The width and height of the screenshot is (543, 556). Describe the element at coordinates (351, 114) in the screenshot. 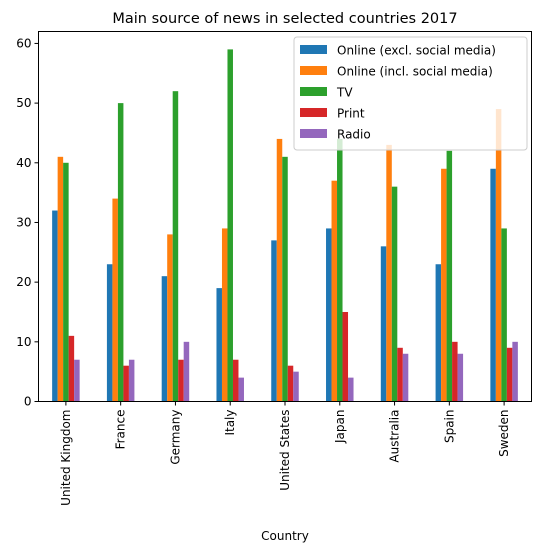

I see `legend-label: Print` at that location.